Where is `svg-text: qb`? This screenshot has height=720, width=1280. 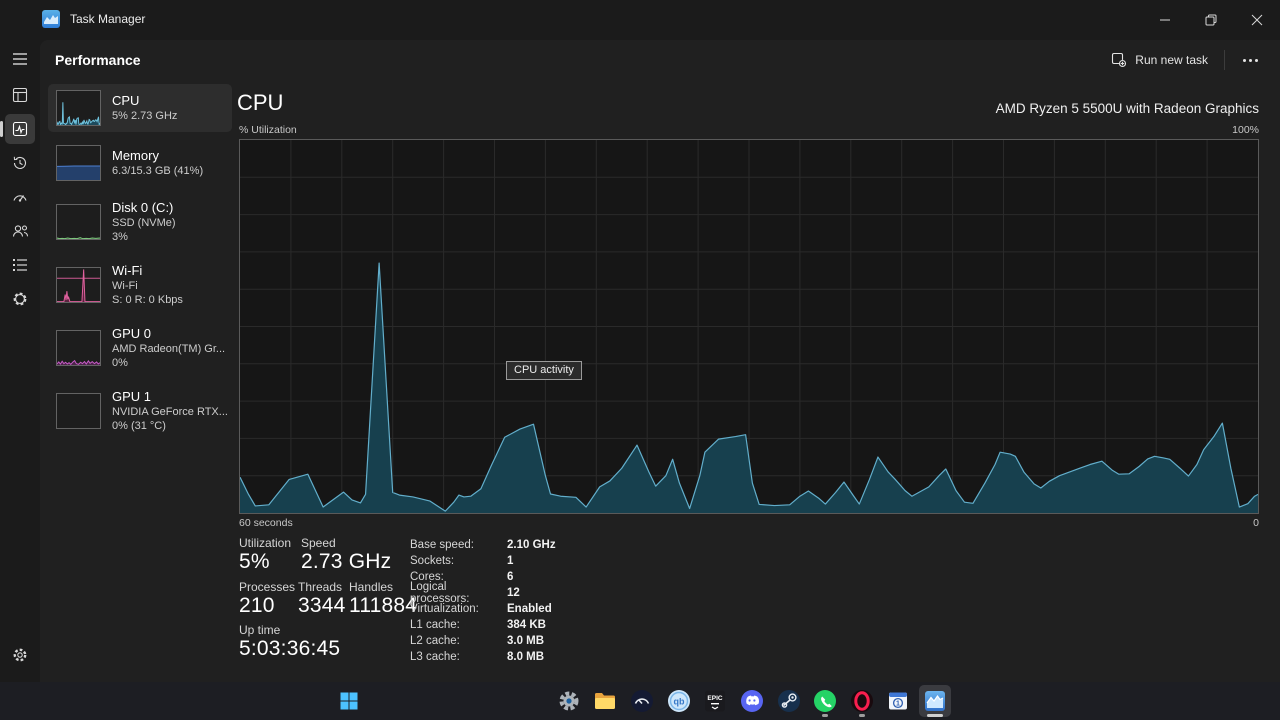 svg-text: qb is located at coordinates (679, 702).